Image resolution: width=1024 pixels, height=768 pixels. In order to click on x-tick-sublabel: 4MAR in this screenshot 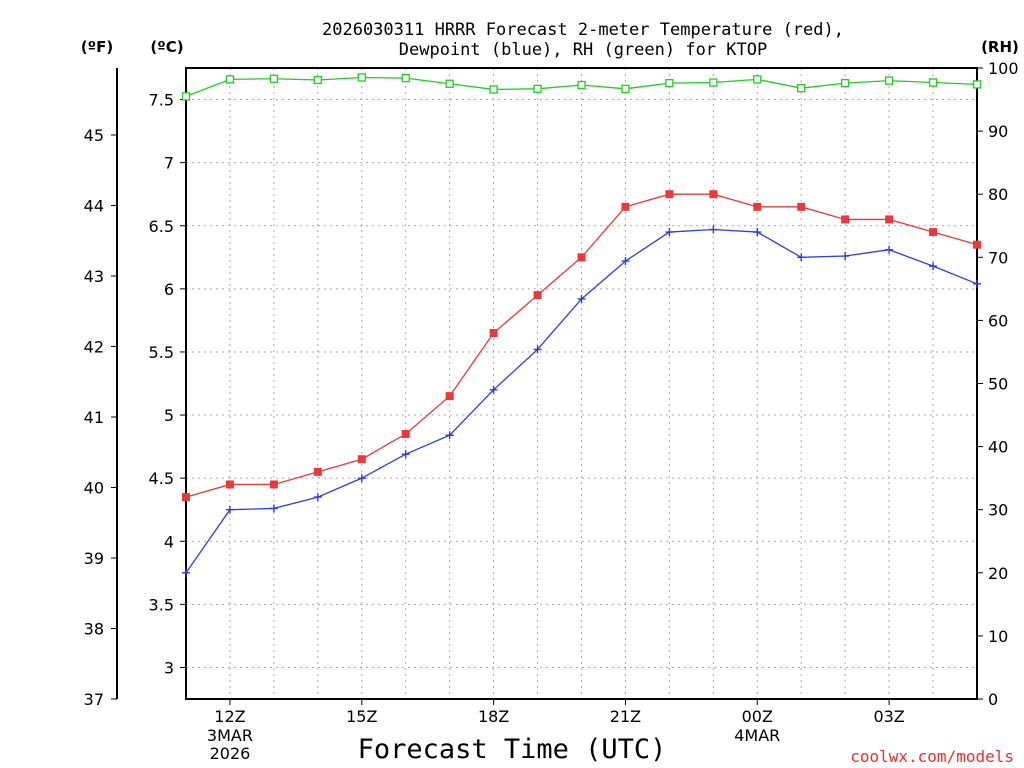, I will do `click(757, 735)`.